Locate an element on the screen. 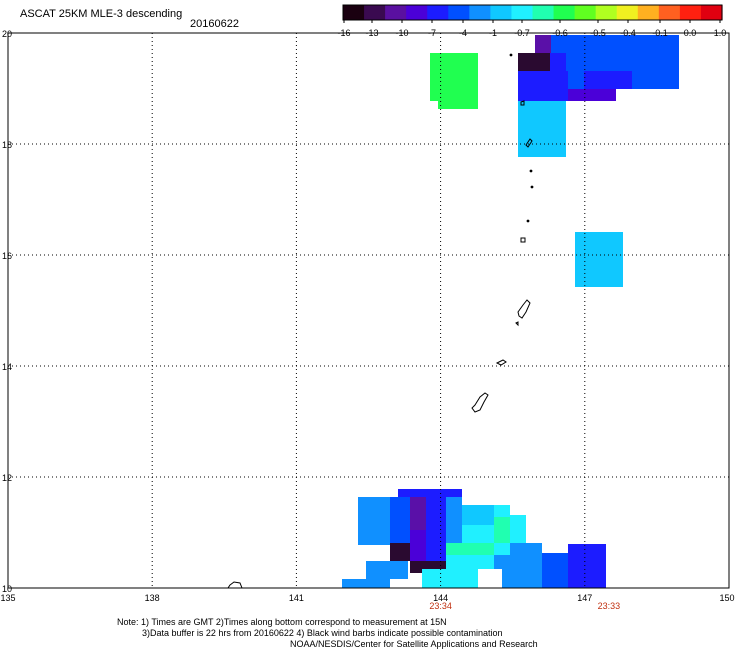 The height and width of the screenshot is (650, 740). latitude-label: 16 is located at coordinates (7, 256).